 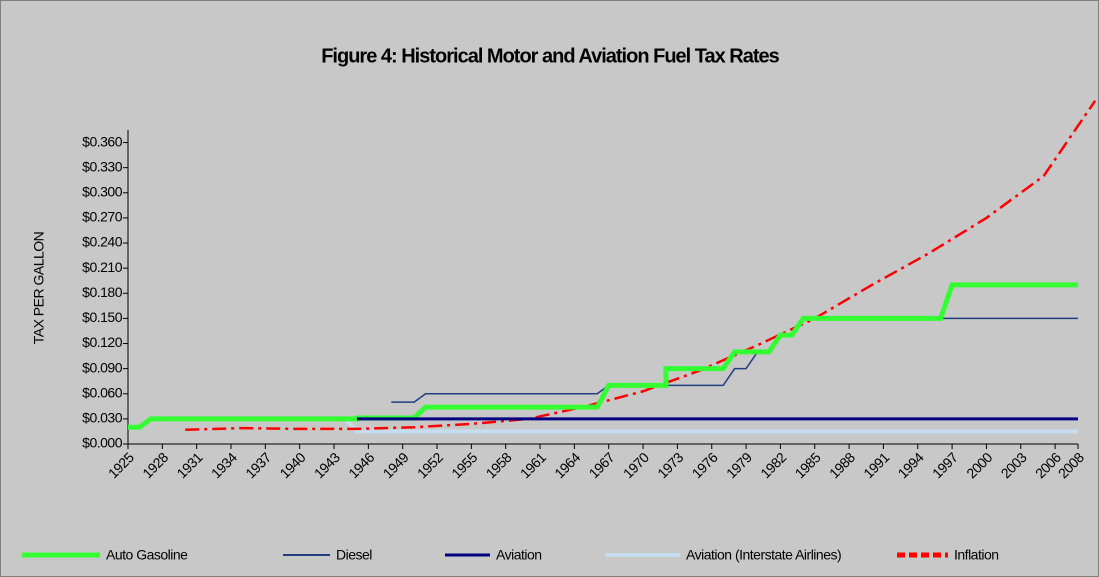 What do you see at coordinates (102, 217) in the screenshot?
I see `y-tick-label: $0.270` at bounding box center [102, 217].